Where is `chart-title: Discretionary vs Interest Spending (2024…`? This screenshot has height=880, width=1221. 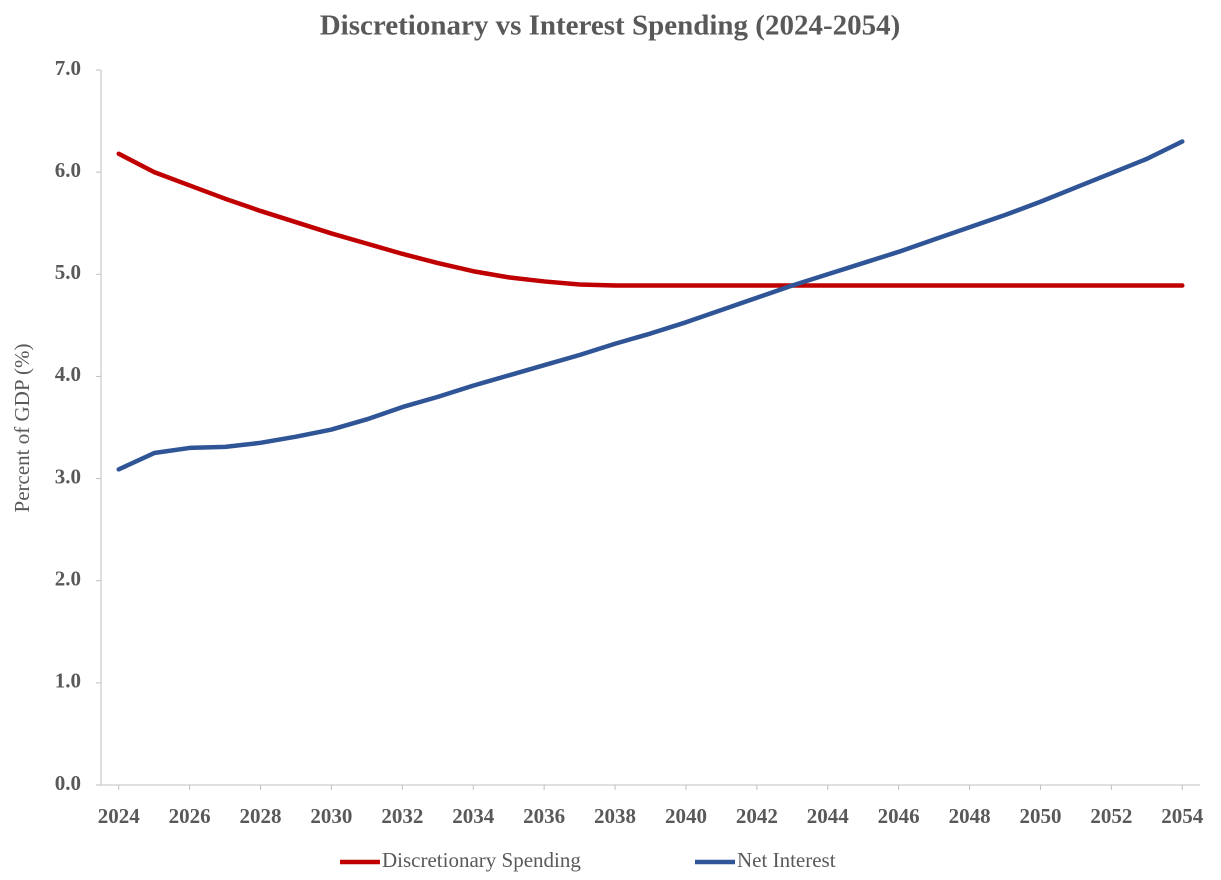
chart-title: Discretionary vs Interest Spending (2024… is located at coordinates (610, 26).